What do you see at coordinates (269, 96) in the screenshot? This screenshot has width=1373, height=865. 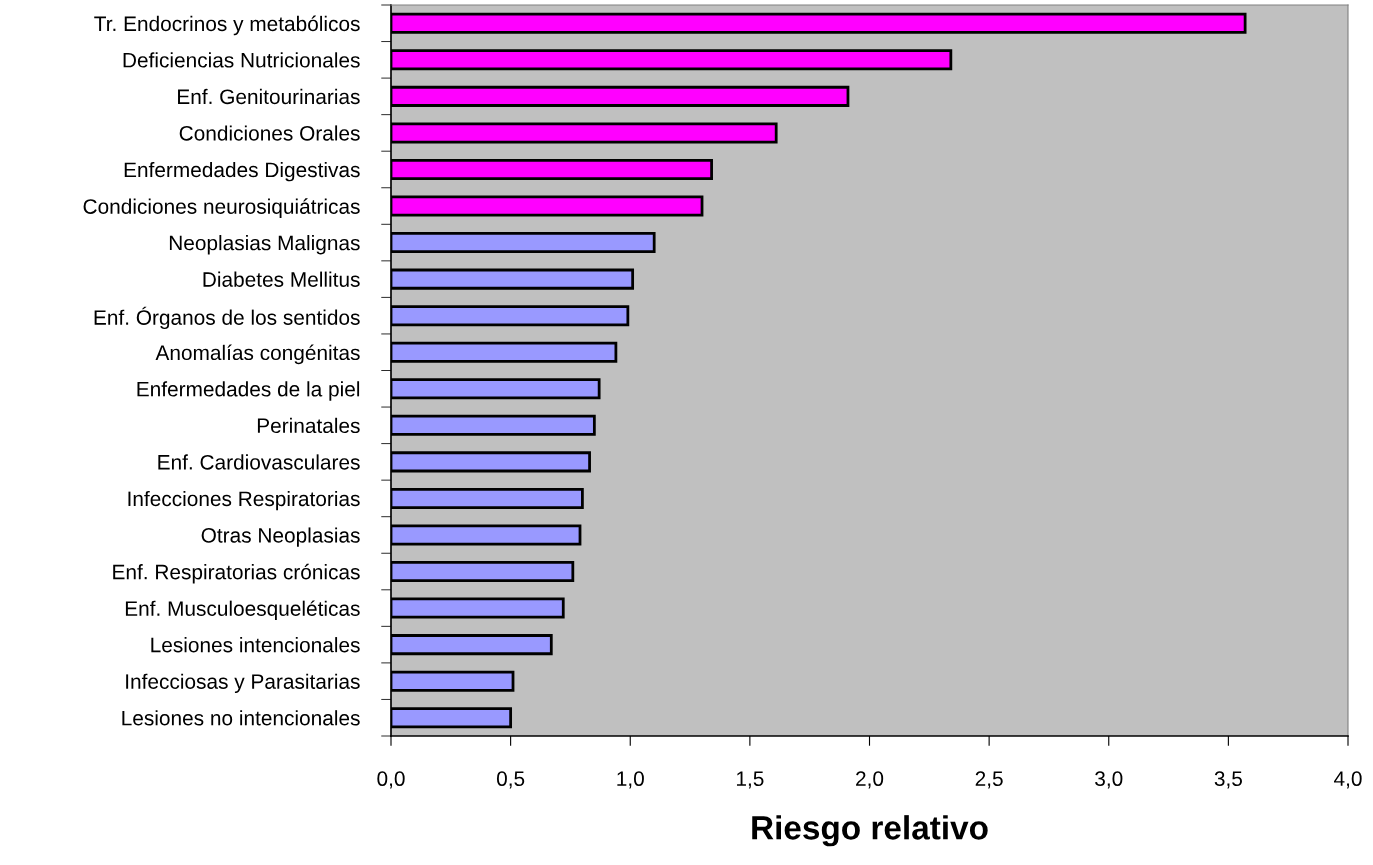 I see `y-tick-label: Enf. Genitourinarias` at bounding box center [269, 96].